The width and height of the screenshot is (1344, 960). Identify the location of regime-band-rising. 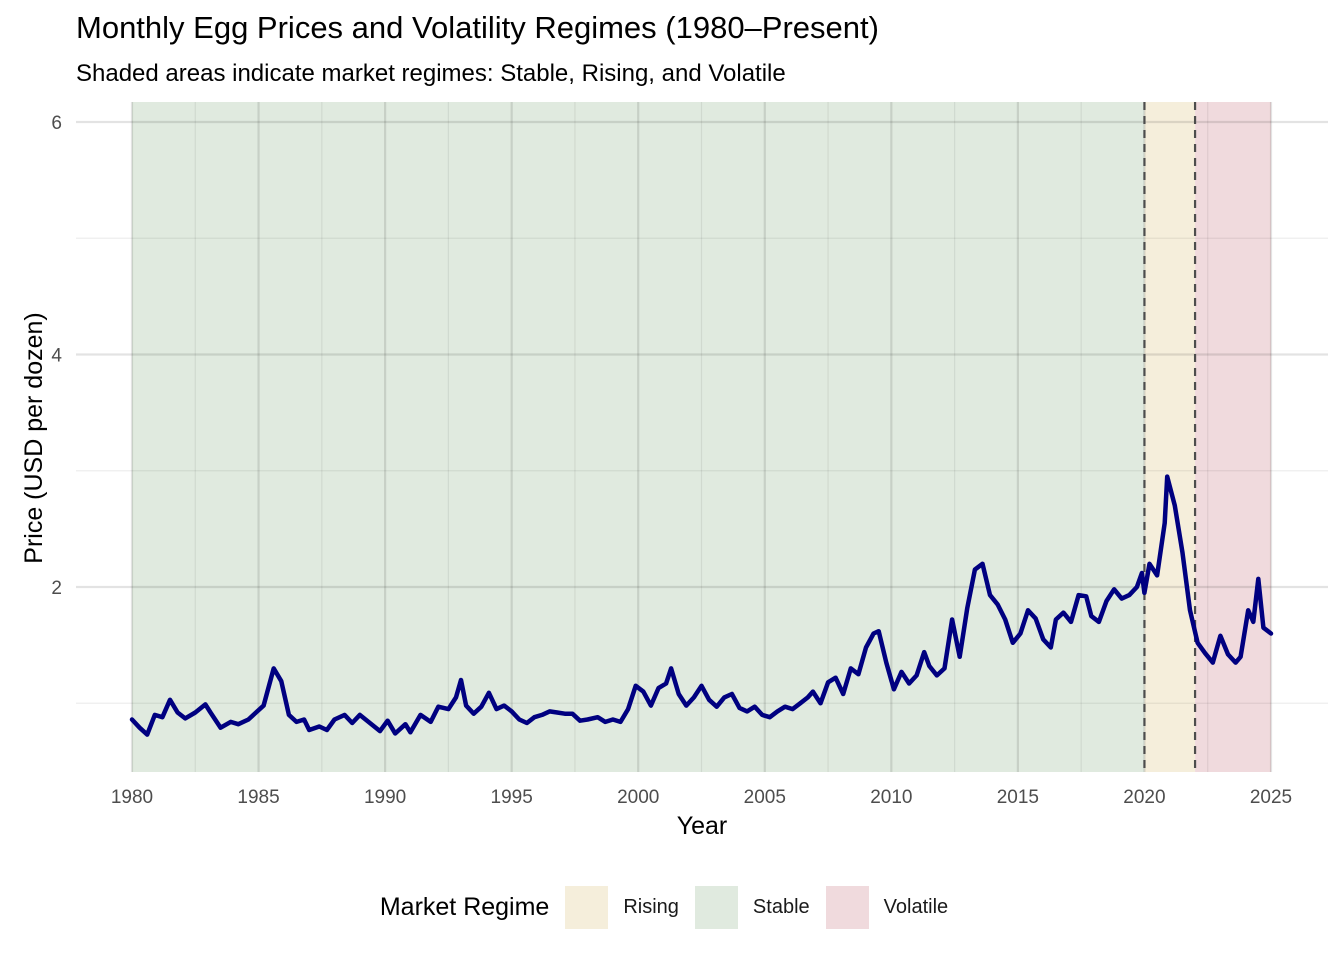
(1170, 437).